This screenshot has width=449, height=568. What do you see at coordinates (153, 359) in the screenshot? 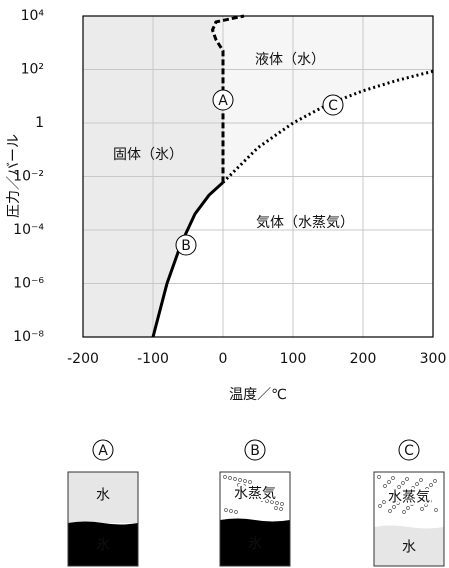
I see `x-tick-label: -100` at bounding box center [153, 359].